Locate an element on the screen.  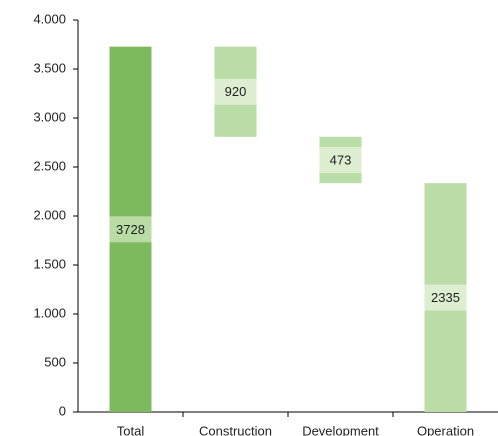
value-label: 920 is located at coordinates (236, 91).